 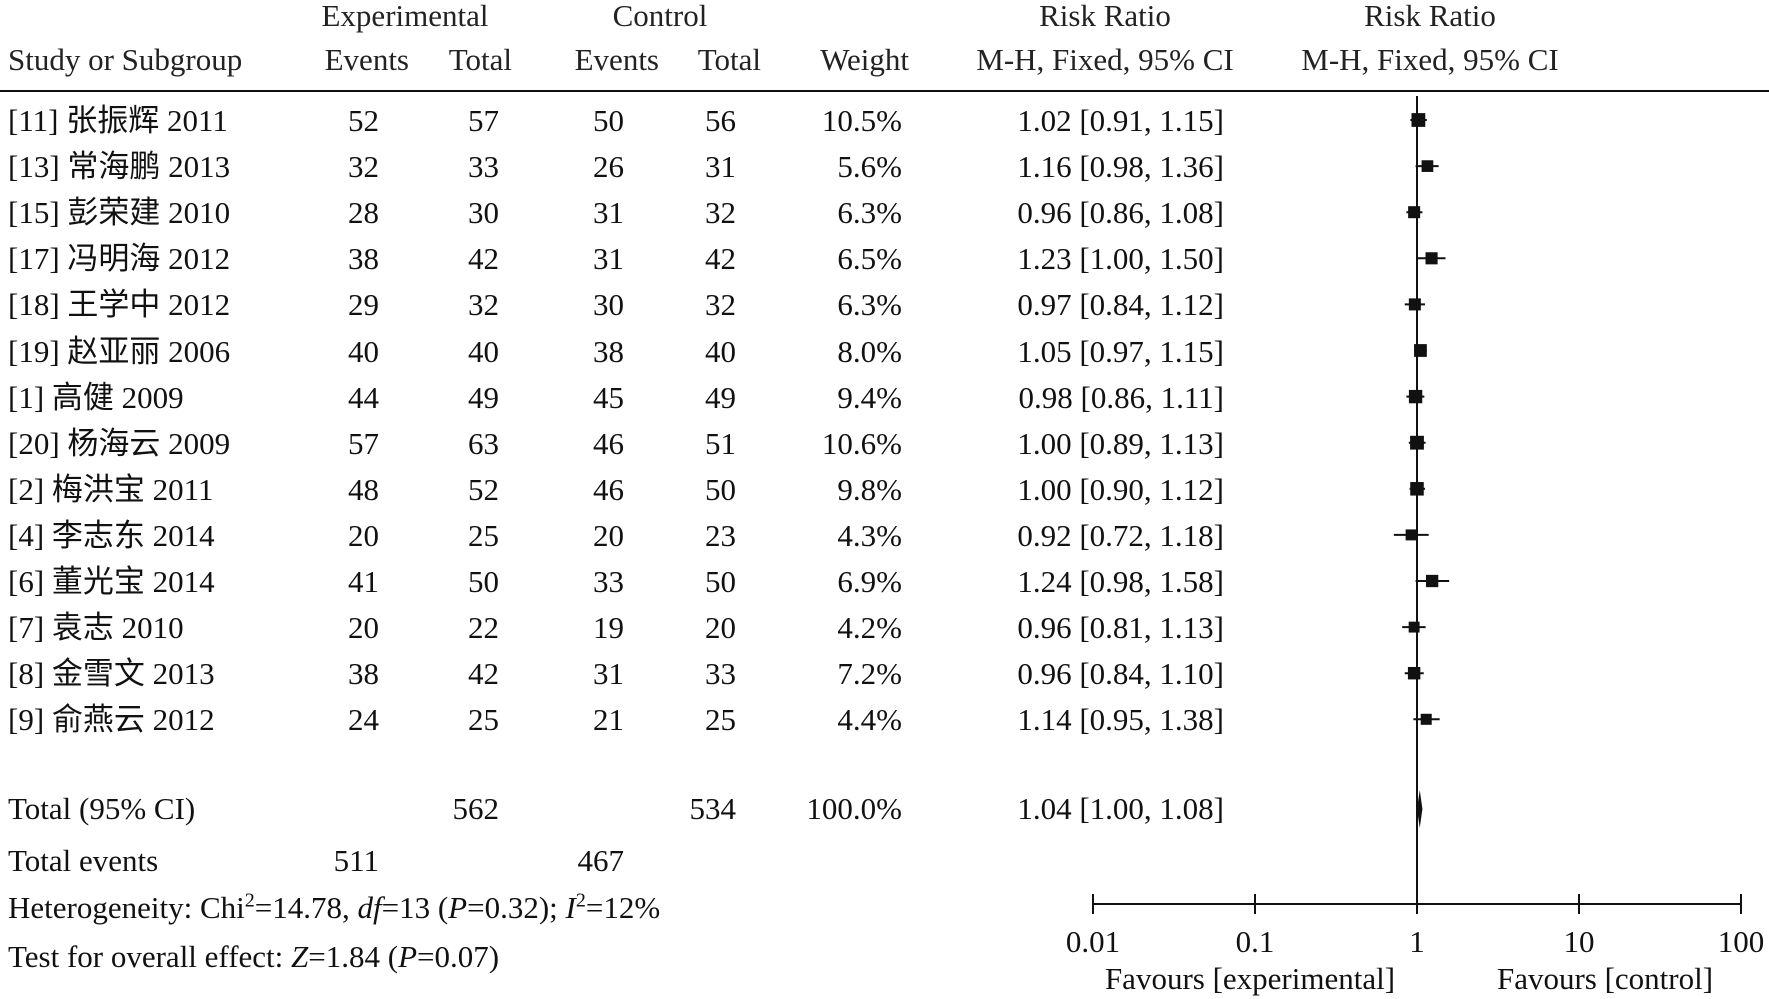 What do you see at coordinates (720, 213) in the screenshot?
I see `ctl-total-cell: 32` at bounding box center [720, 213].